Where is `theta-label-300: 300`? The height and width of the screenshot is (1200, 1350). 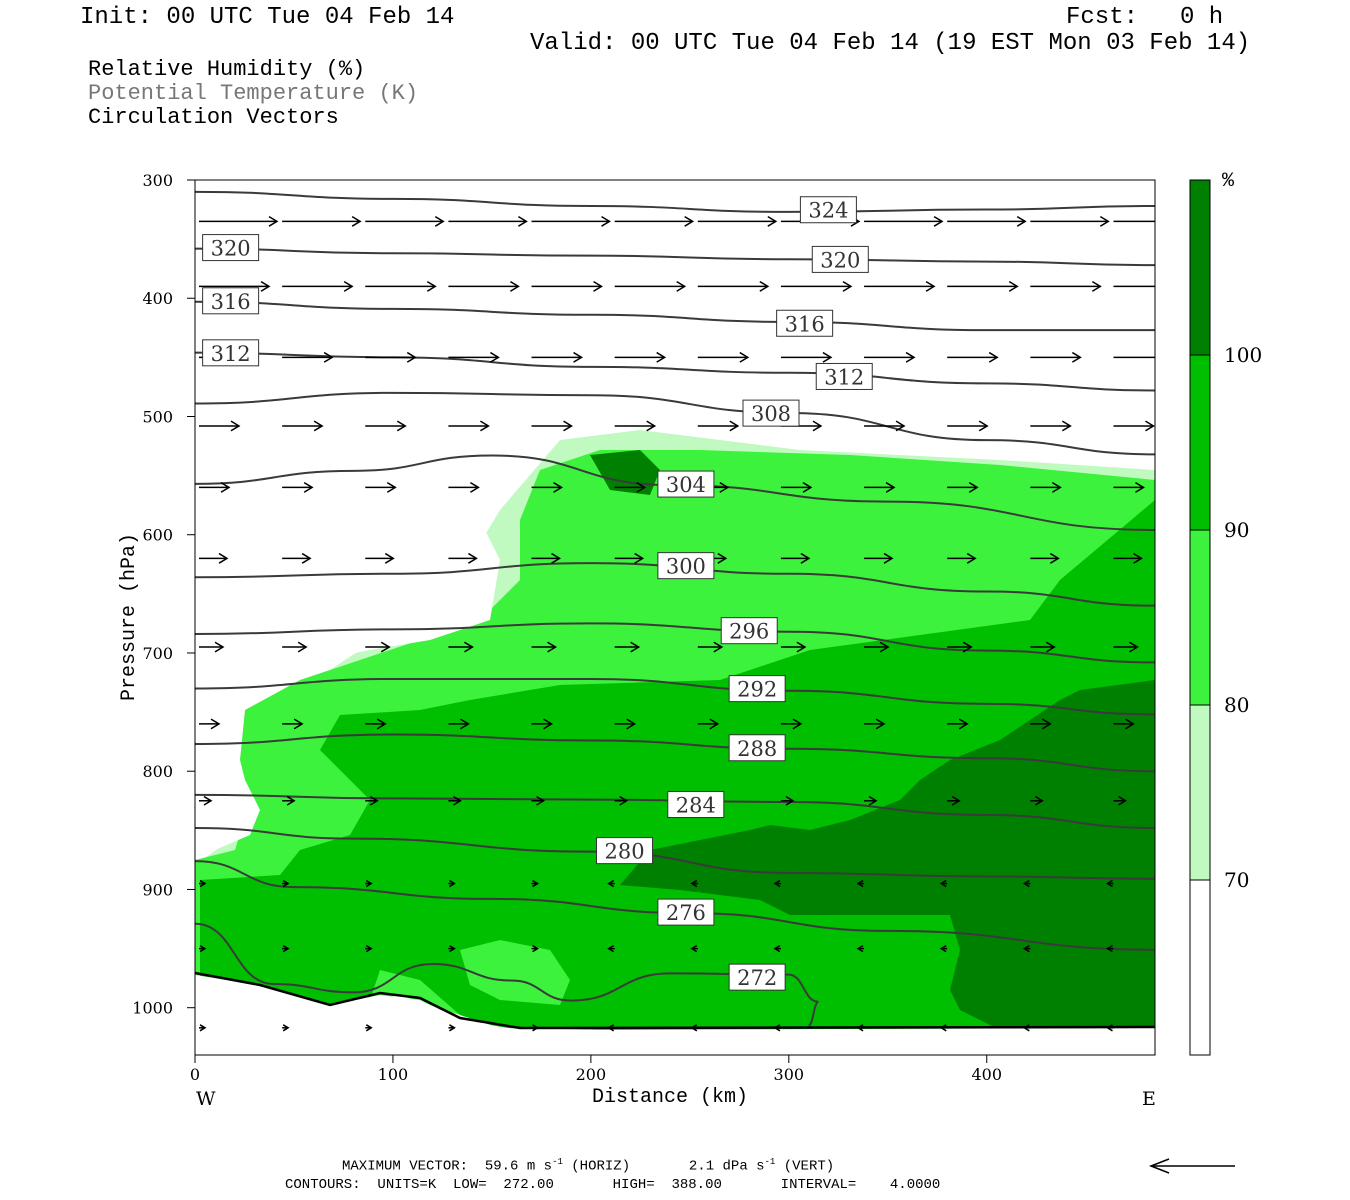
theta-label-300: 300 is located at coordinates (686, 566).